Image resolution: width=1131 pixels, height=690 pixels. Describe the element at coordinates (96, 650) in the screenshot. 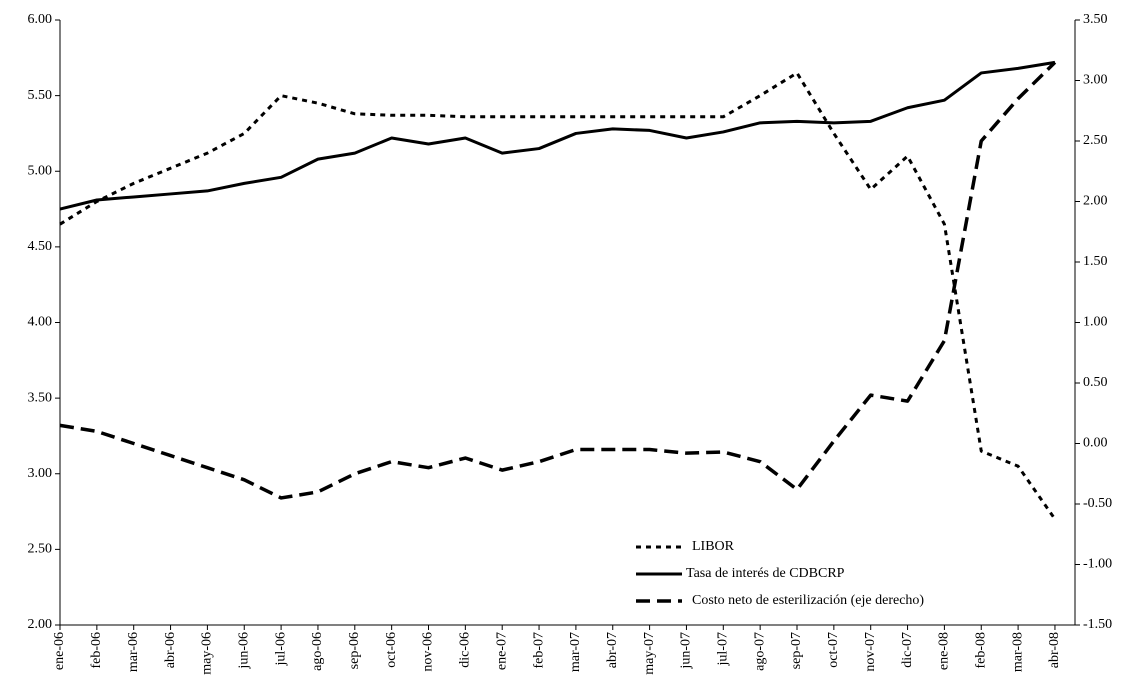

I see `x-tick-label: feb-06` at that location.